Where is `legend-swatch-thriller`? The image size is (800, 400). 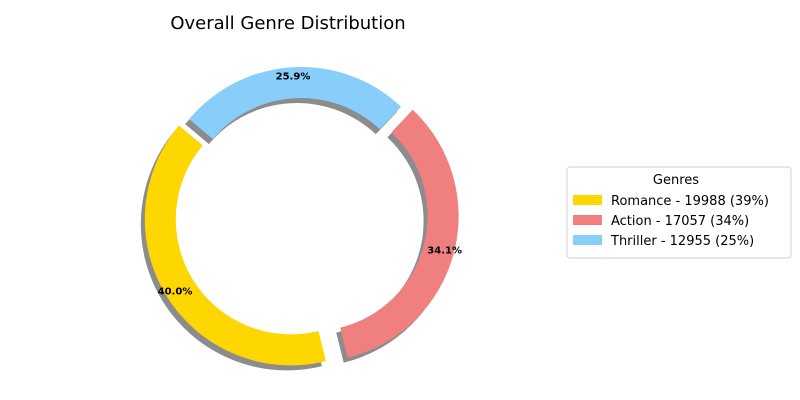 legend-swatch-thriller is located at coordinates (587, 240).